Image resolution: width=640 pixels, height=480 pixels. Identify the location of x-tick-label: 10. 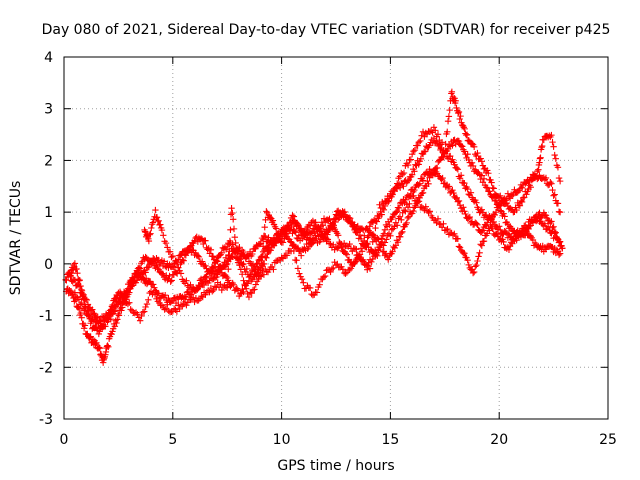
(282, 440).